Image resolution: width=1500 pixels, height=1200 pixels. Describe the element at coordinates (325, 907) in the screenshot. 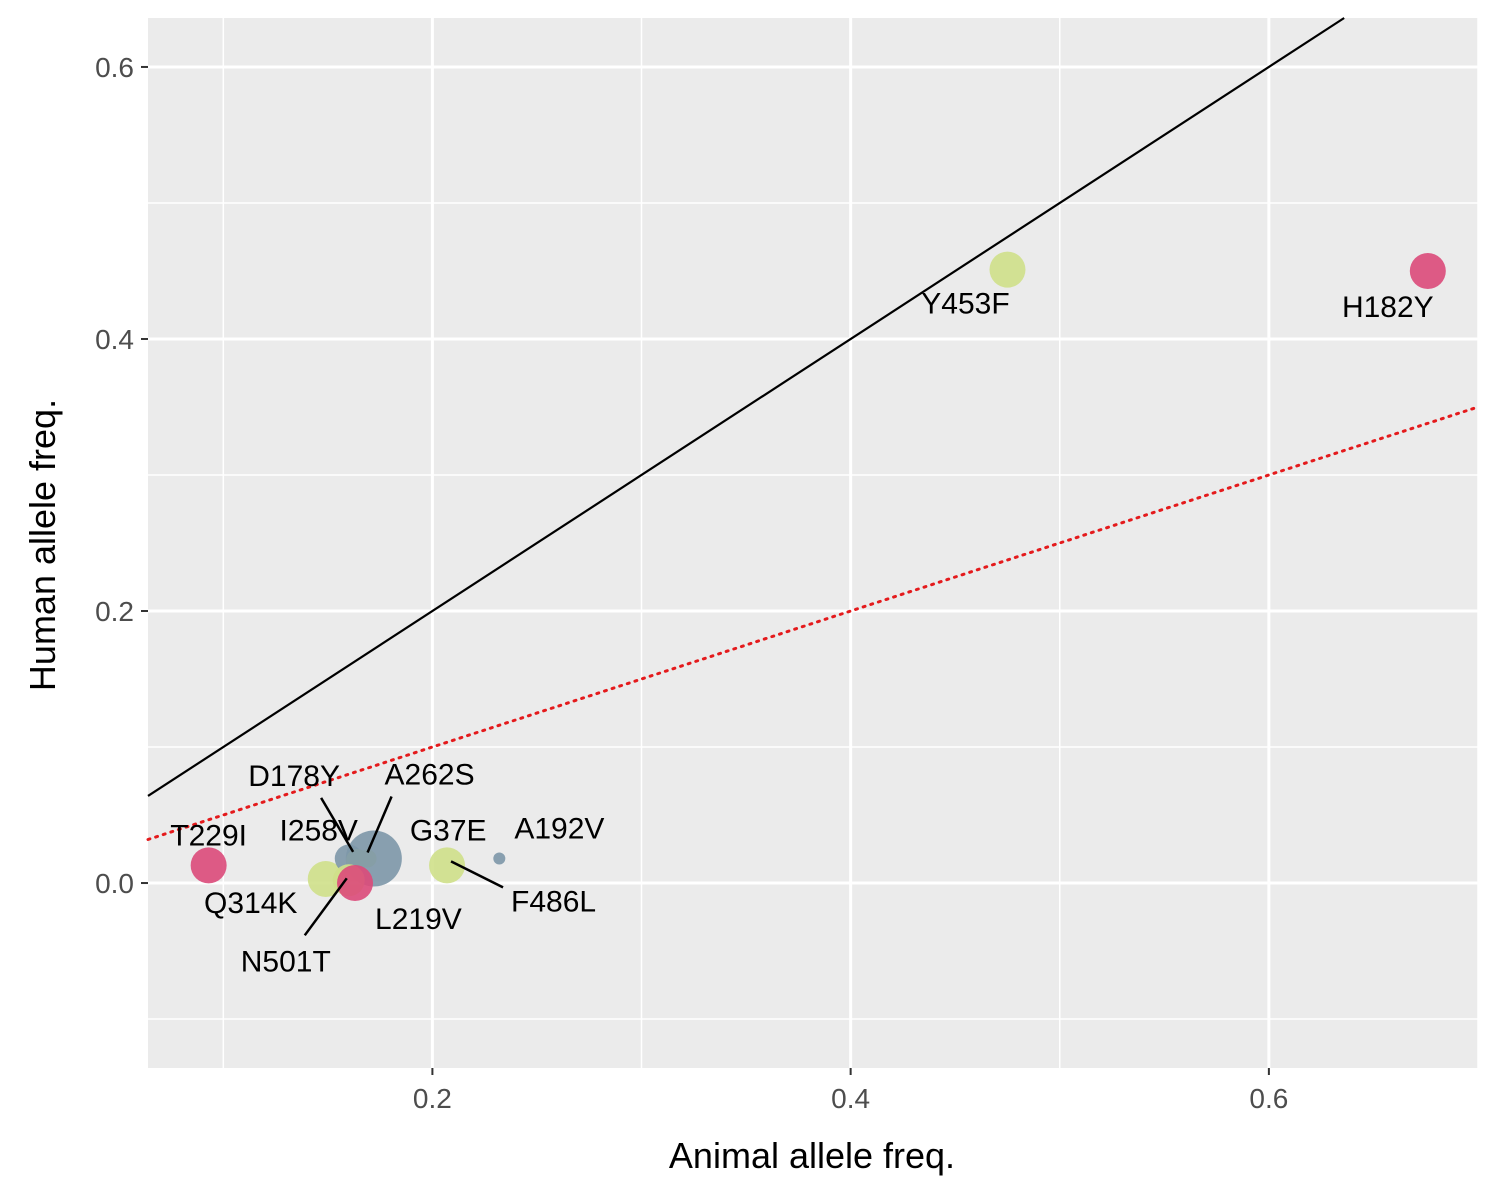

I see `leader-n501t` at that location.